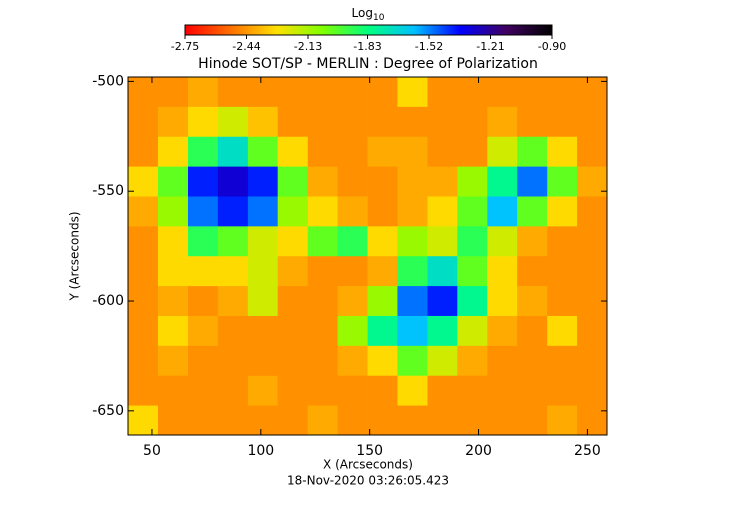 Image resolution: width=736 pixels, height=512 pixels. I want to click on y-tick-label: -600, so click(108, 301).